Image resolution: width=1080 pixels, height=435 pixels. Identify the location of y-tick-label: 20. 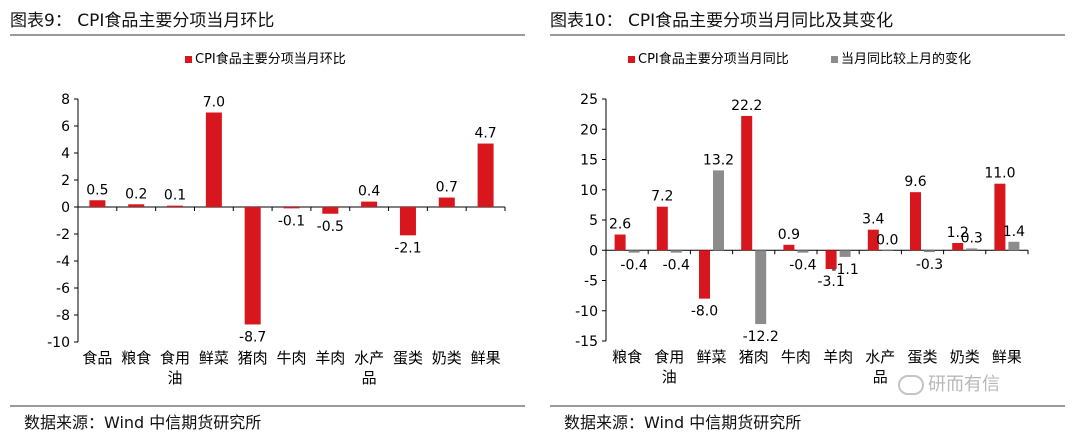
(589, 130).